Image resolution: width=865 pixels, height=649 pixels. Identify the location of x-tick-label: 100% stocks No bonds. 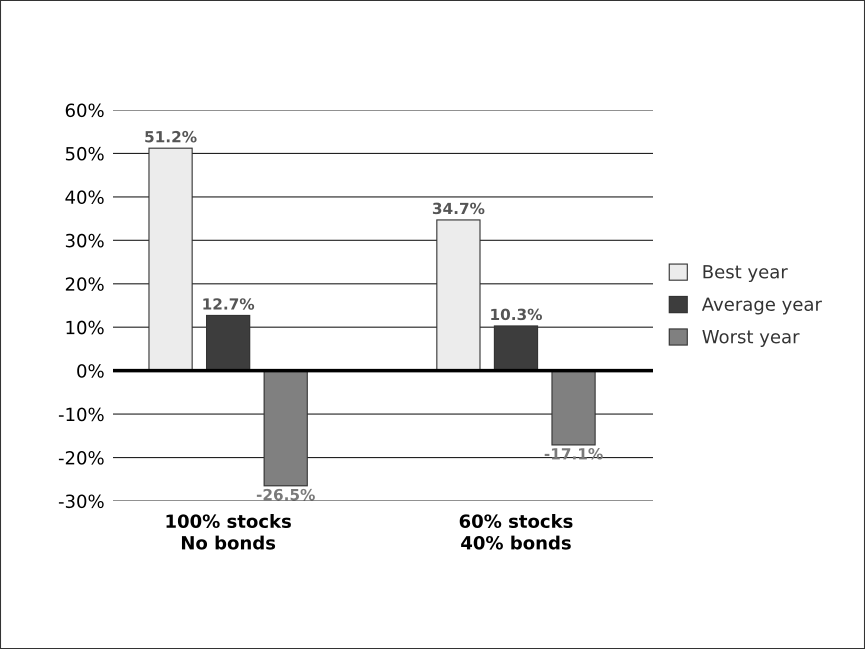
(228, 532).